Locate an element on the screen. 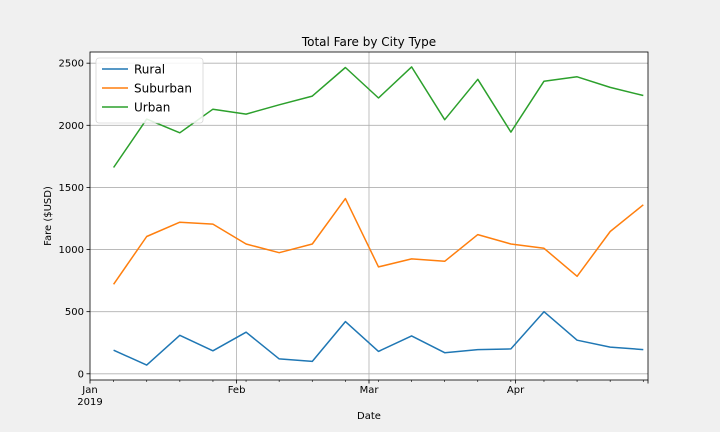  y-tick-label: 500 is located at coordinates (74, 312).